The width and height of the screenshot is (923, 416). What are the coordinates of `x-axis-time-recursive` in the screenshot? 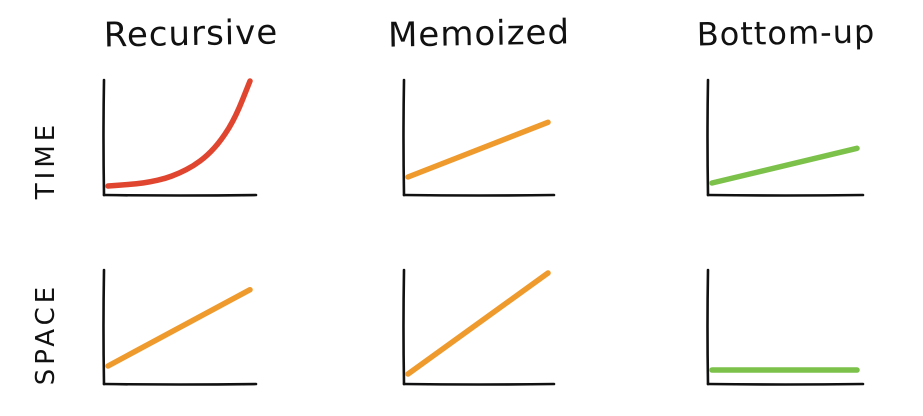 It's located at (180, 195).